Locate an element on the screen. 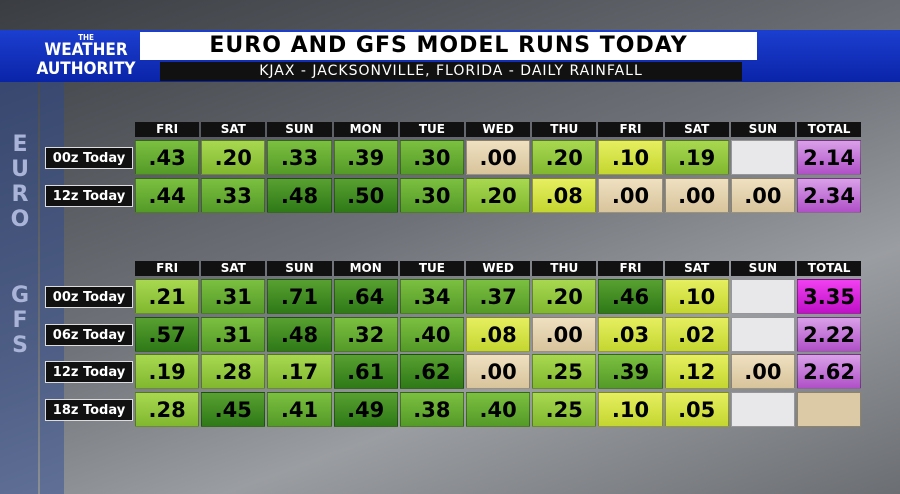  side-stripe is located at coordinates (19, 288).